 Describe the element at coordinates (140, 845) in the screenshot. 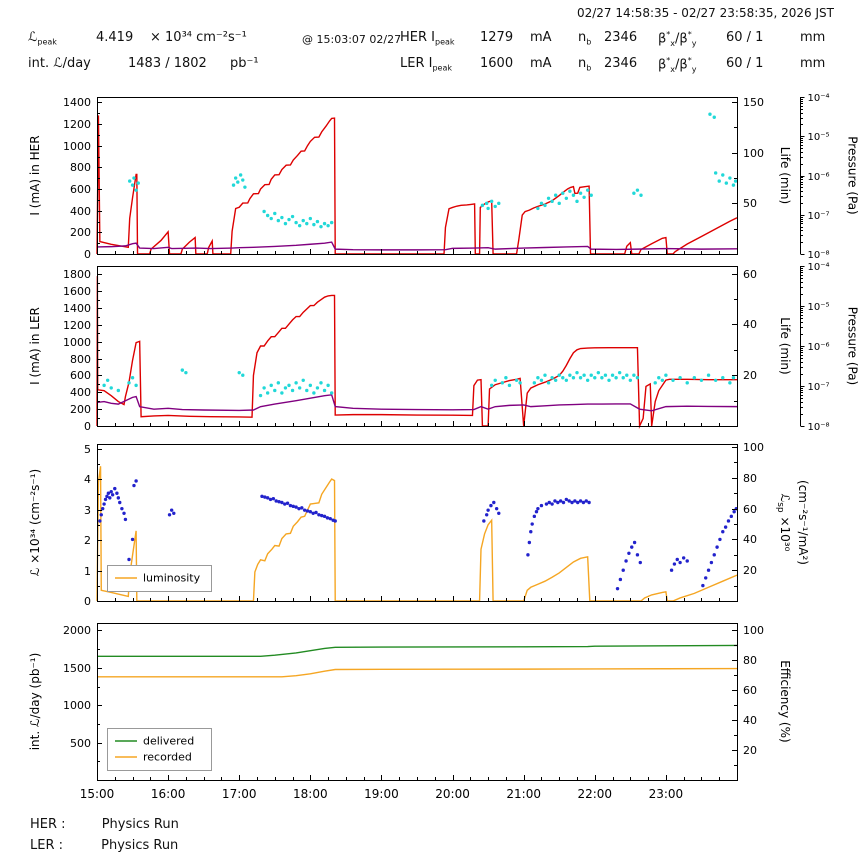

I see `ler-run-value: Physics Run` at that location.